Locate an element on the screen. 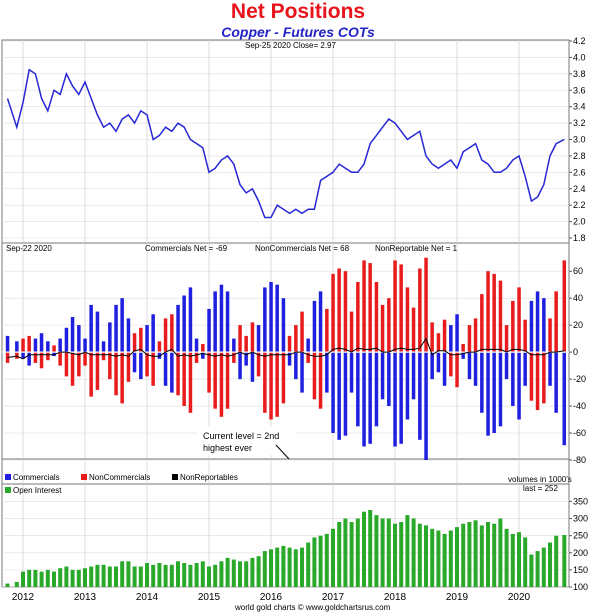 Image resolution: width=596 pixels, height=614 pixels. price-y-tick-label: 4.2 is located at coordinates (579, 41).